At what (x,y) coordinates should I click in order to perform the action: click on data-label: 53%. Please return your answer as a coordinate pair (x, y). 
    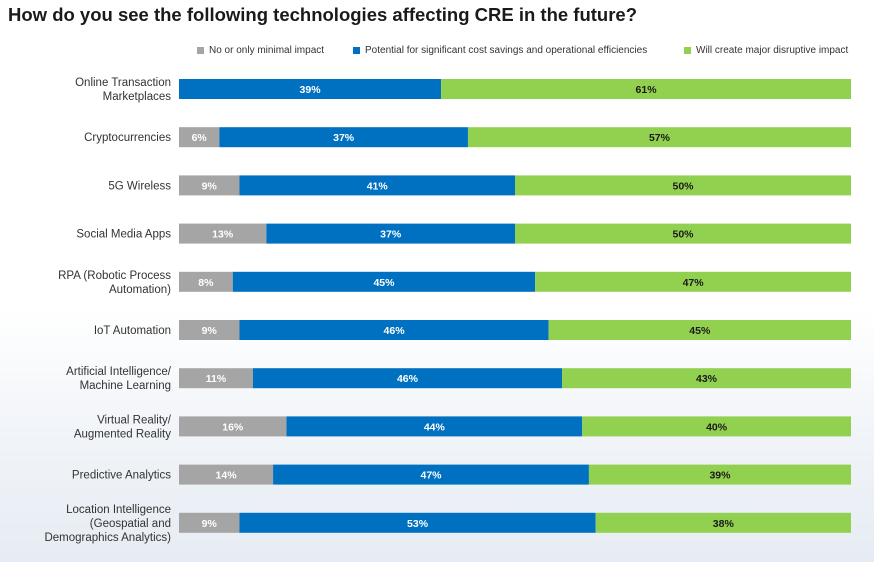
    Looking at the image, I should click on (418, 524).